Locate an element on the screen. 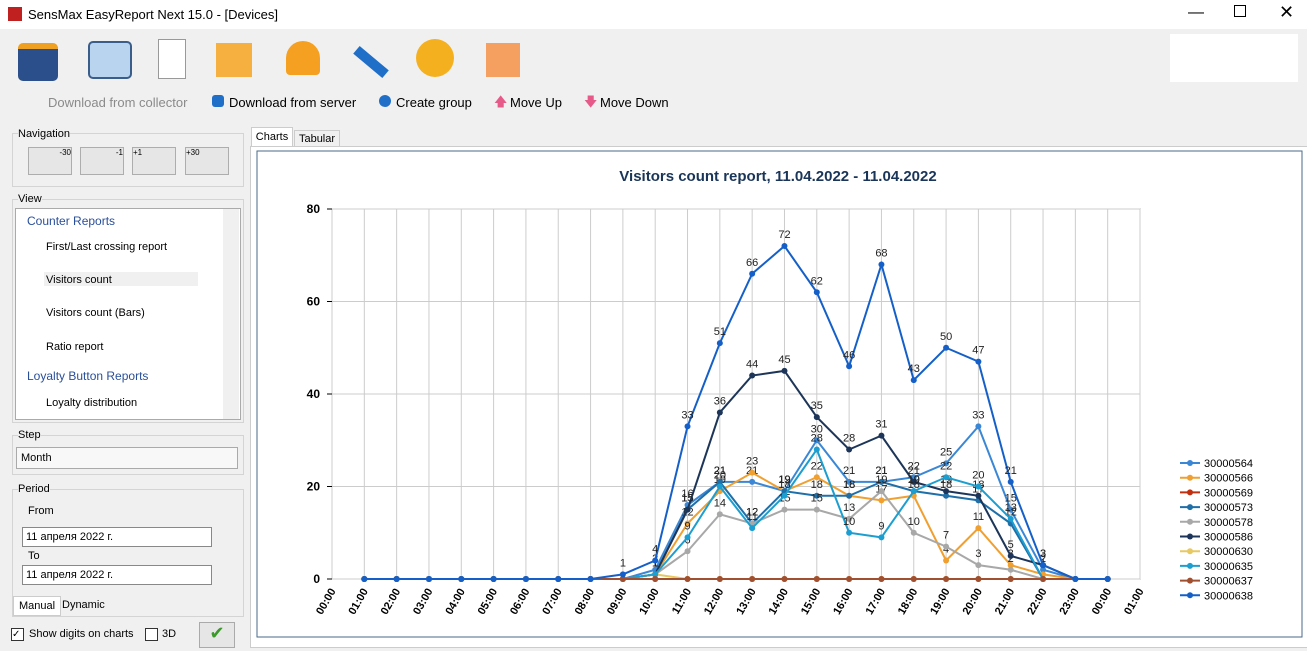  tool-btn: Download from collector is located at coordinates (118, 102).